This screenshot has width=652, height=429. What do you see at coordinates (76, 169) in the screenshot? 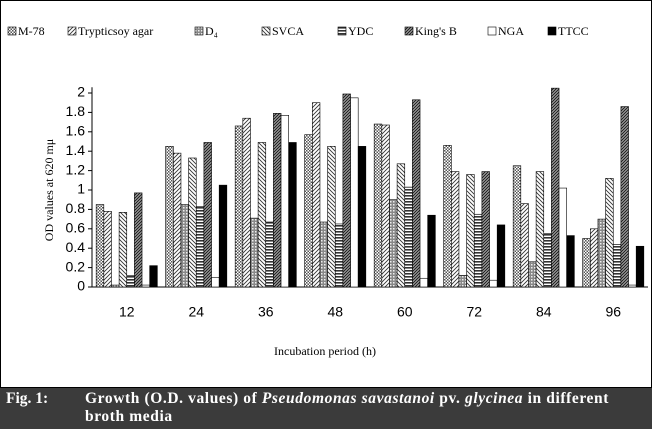
I see `y-tick-label: 1.2` at bounding box center [76, 169].